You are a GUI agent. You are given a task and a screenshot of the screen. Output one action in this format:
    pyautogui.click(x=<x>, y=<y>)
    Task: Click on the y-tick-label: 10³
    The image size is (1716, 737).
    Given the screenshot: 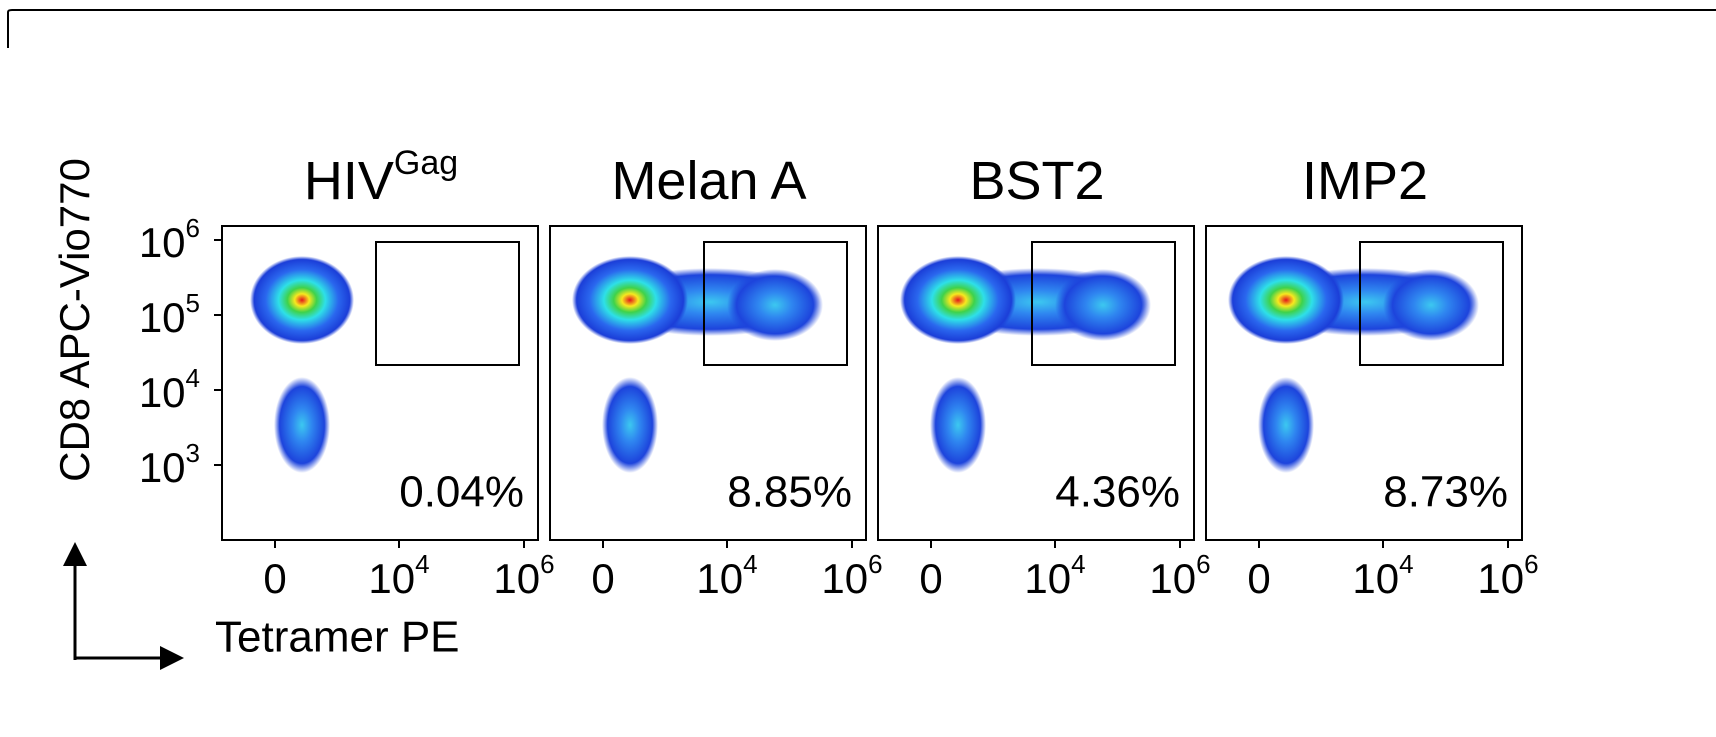 What is the action you would take?
    pyautogui.click(x=169, y=464)
    